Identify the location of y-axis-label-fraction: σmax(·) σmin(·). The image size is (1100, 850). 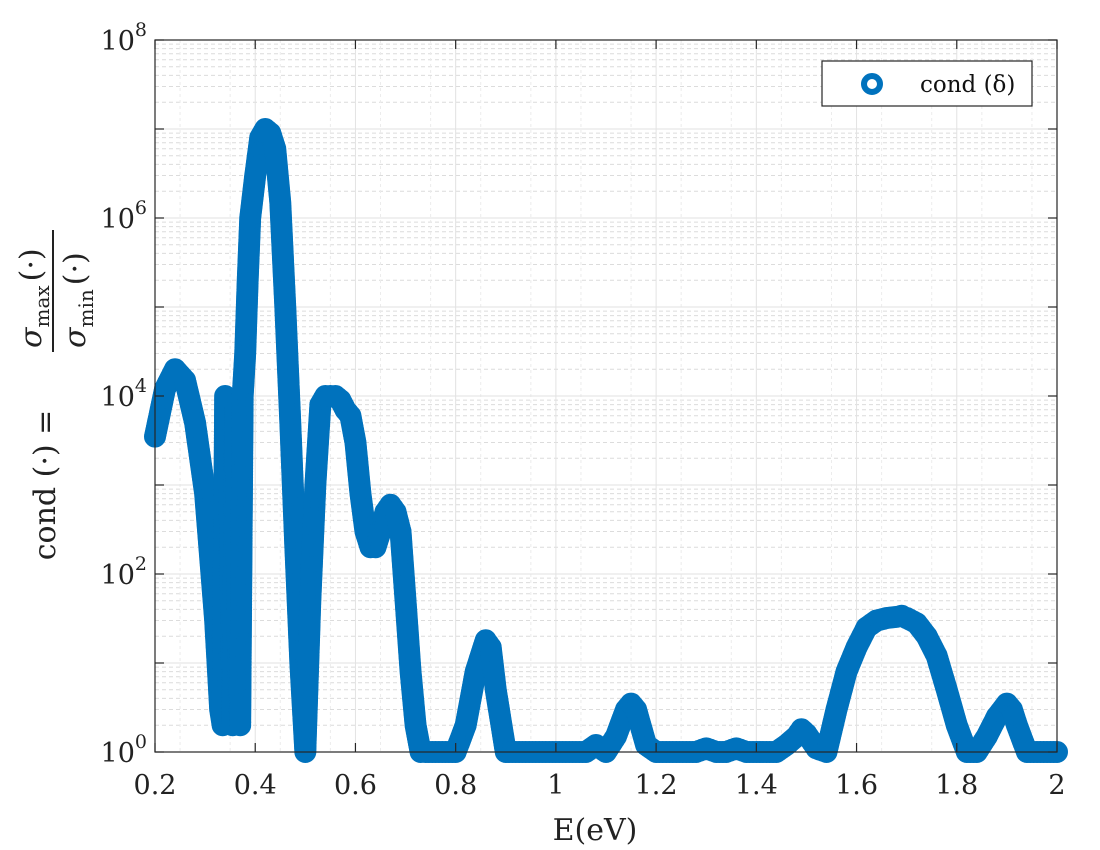
(56, 291).